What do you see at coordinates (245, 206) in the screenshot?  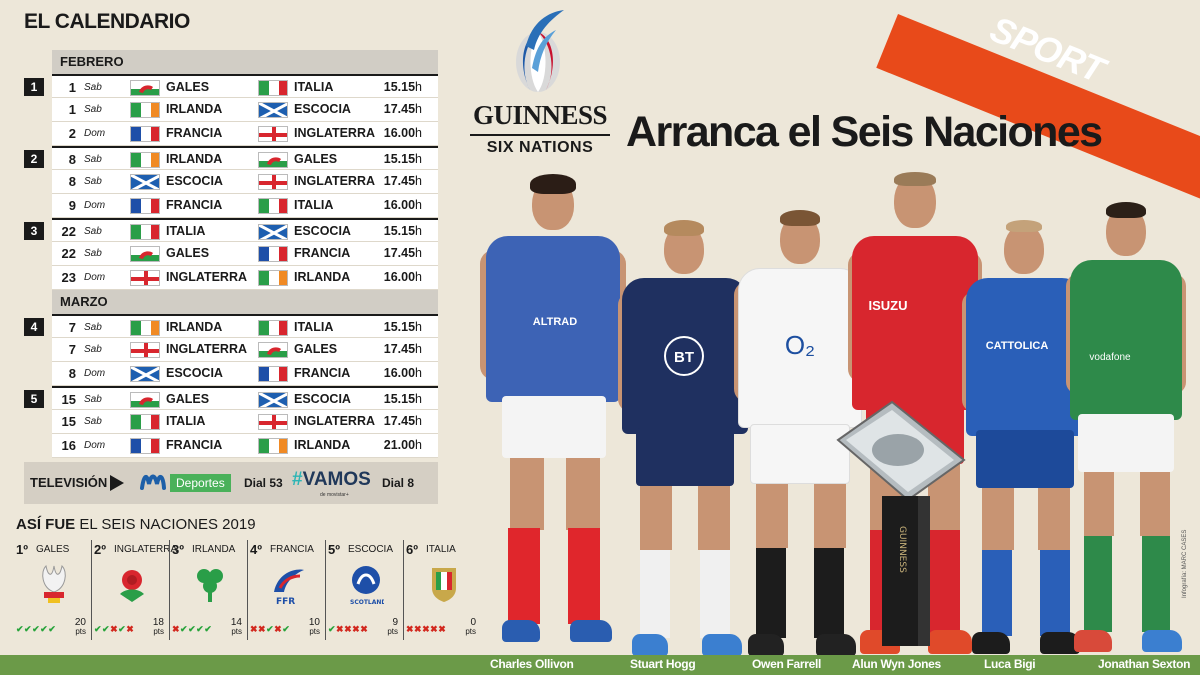 I see `match-row: 9 Dom FRANCIA ITALIA 16.00h` at bounding box center [245, 206].